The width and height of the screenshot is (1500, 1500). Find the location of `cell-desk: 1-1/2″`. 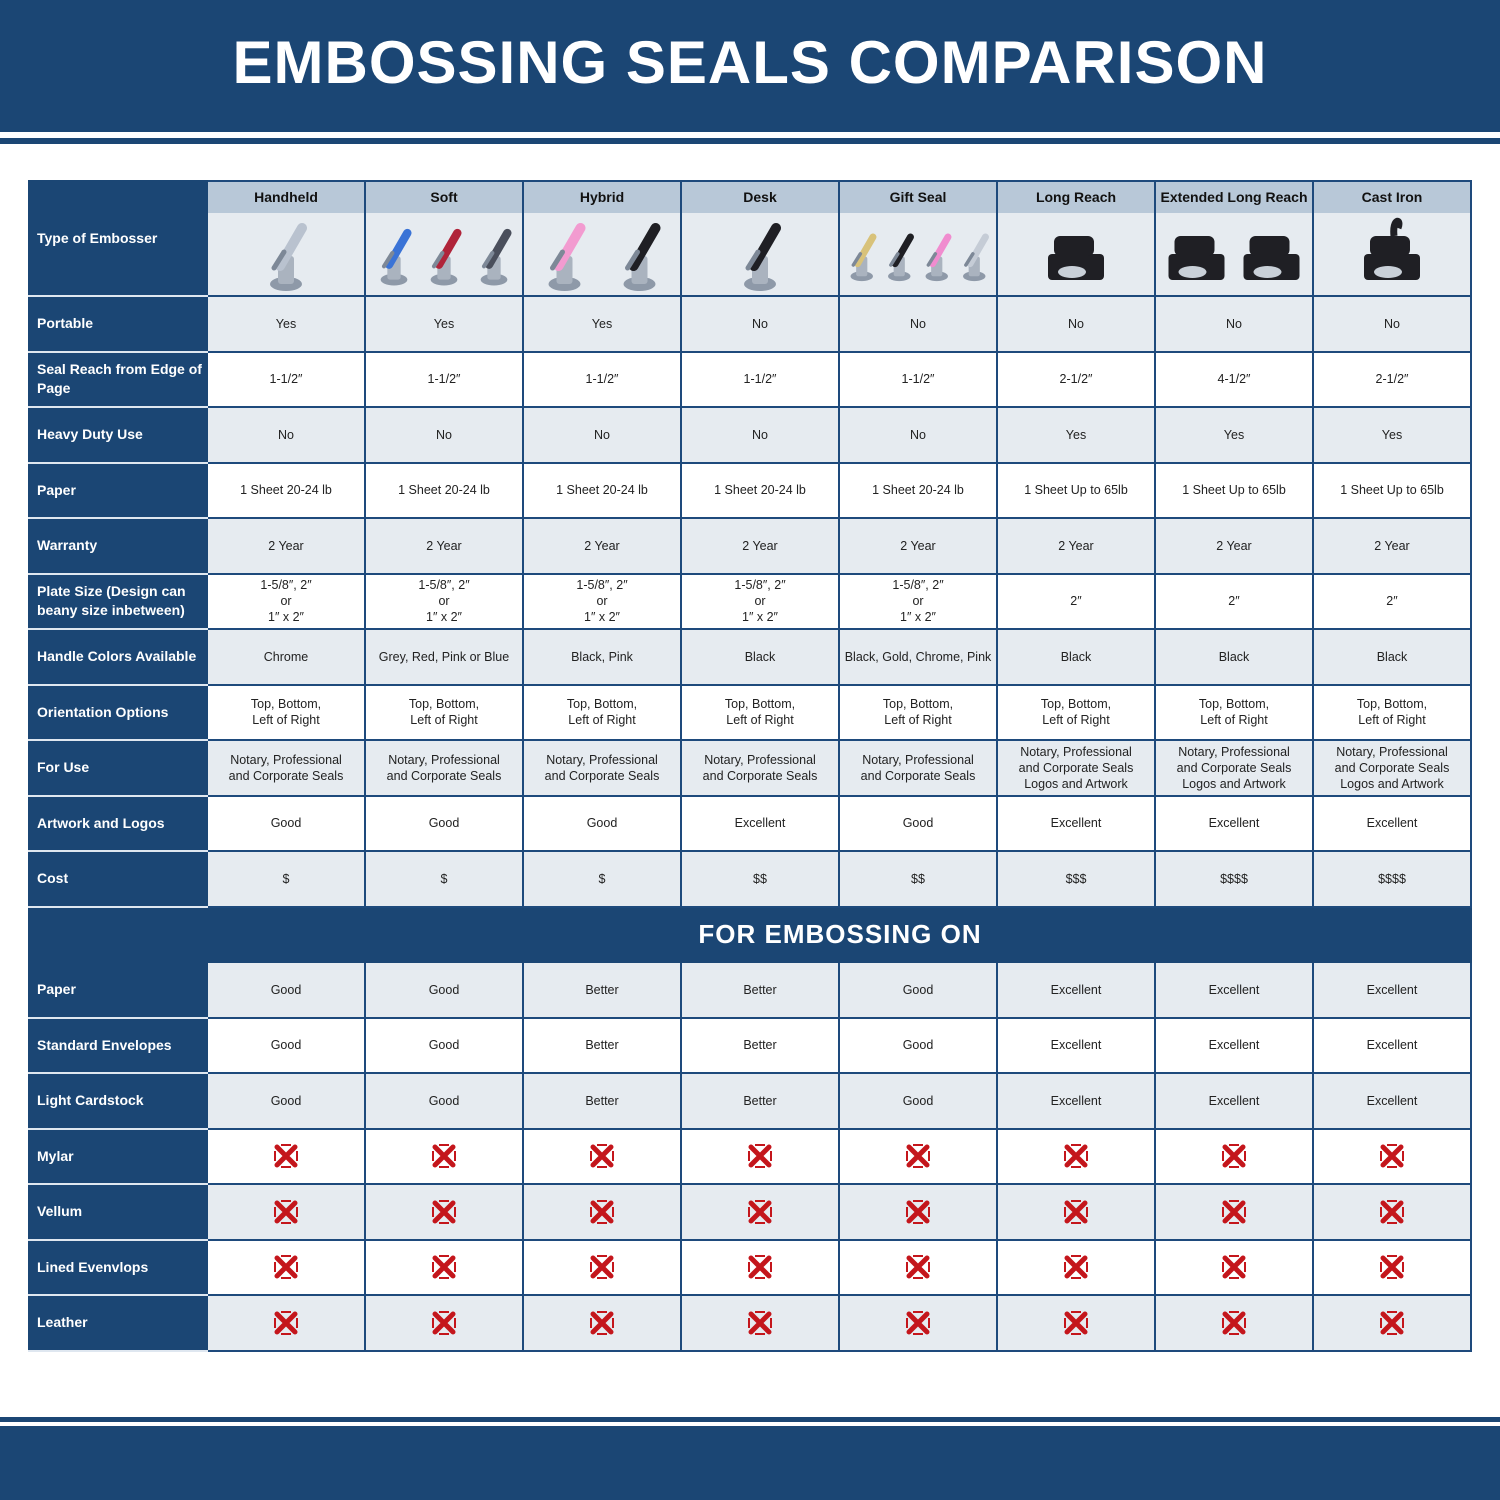

cell-desk: 1-1/2″ is located at coordinates (760, 379).